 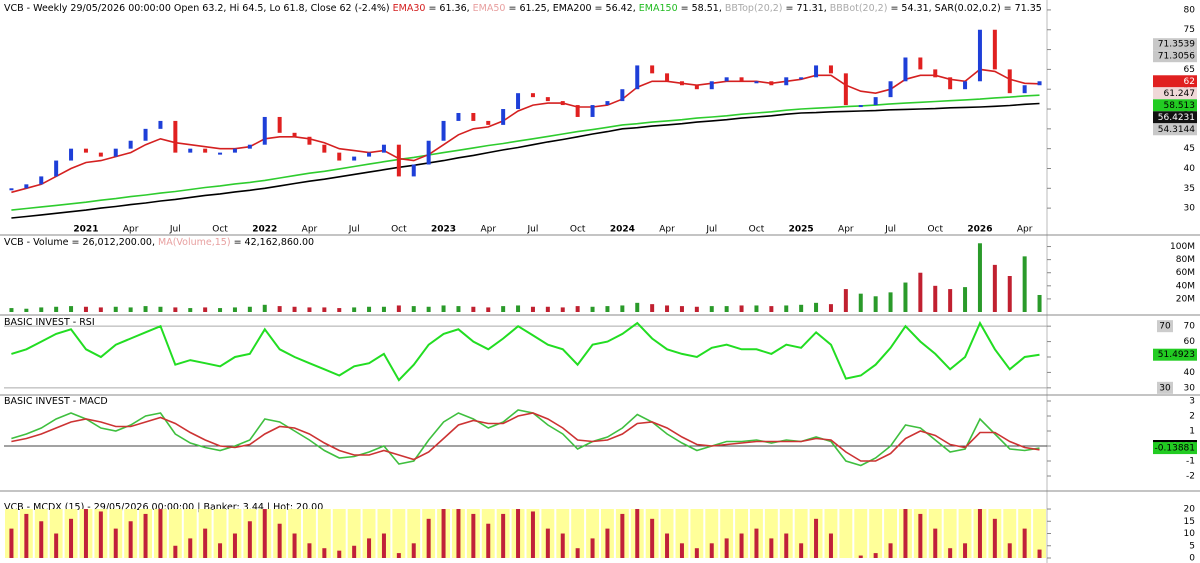 I want to click on x-tick-label: 2024, so click(x=622, y=230).